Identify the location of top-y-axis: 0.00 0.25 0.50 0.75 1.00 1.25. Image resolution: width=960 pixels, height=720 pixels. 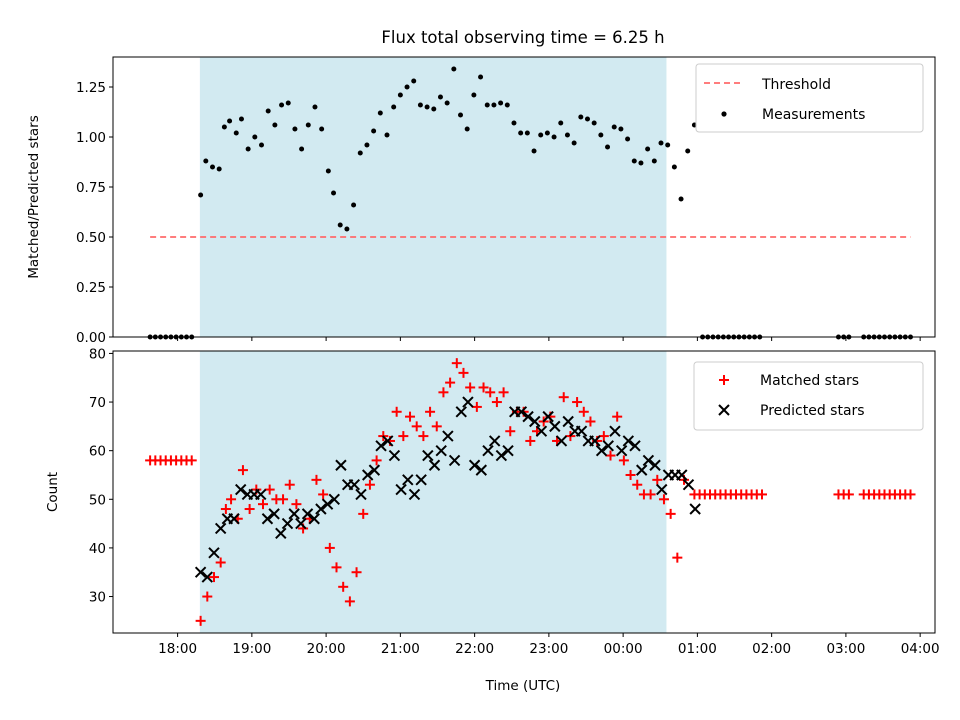
(94, 213).